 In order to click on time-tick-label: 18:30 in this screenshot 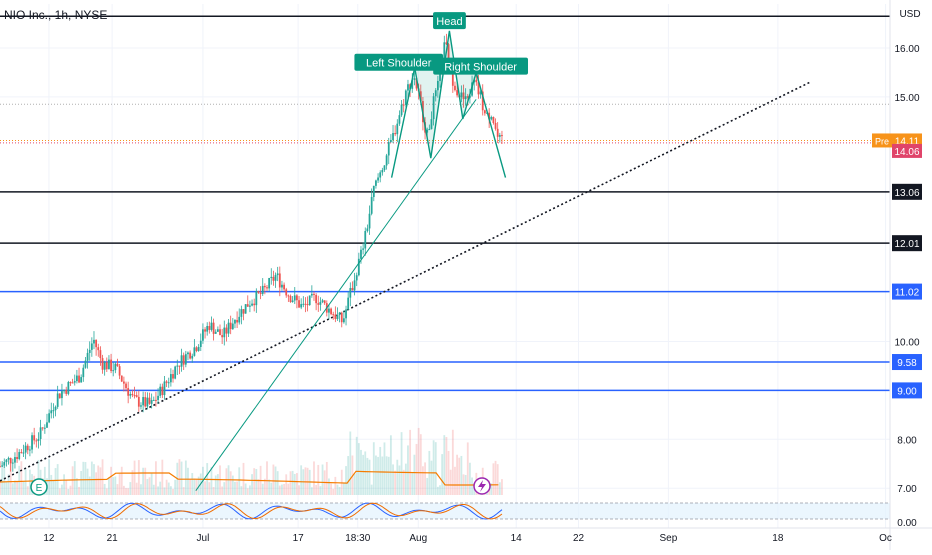, I will do `click(357, 538)`.